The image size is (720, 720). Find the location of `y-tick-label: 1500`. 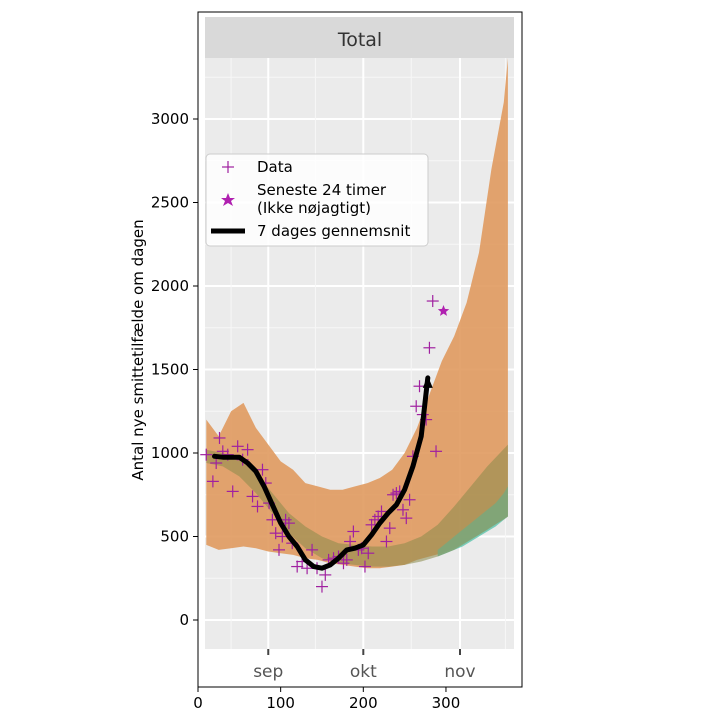

y-tick-label: 1500 is located at coordinates (170, 370).